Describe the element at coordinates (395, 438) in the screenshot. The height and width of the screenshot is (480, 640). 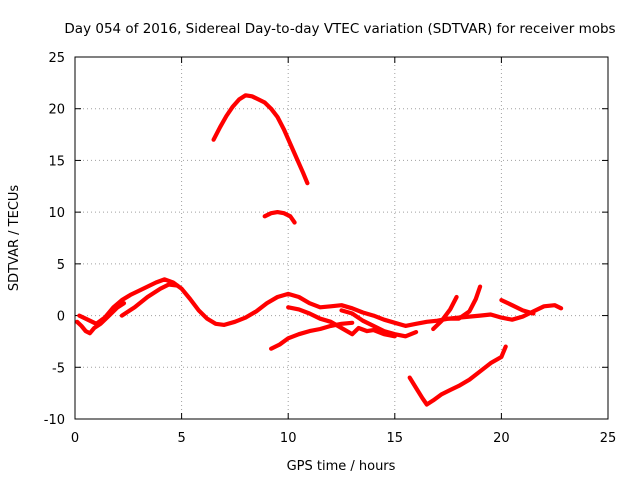
I see `x-tick-label: 15` at that location.